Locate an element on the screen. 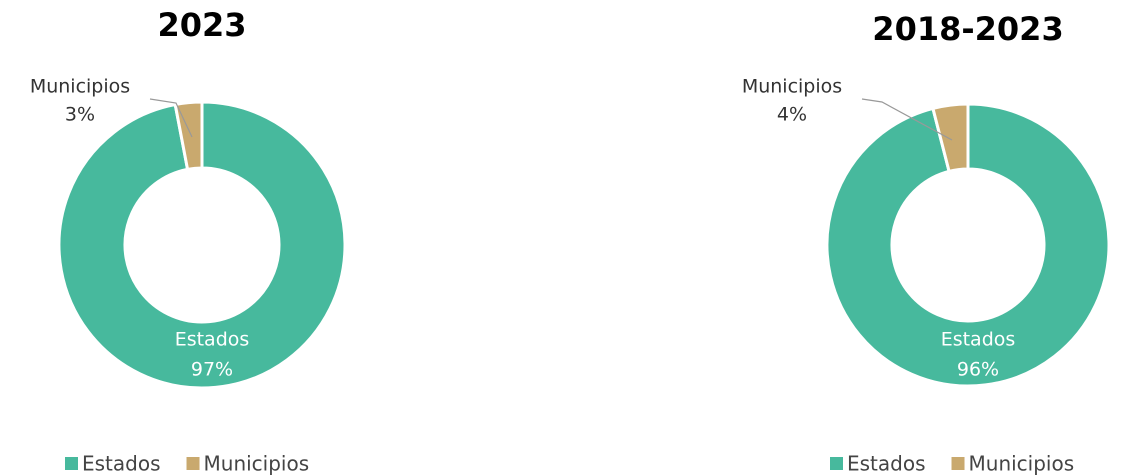 The image size is (1122, 475). data-label-value: 96% is located at coordinates (978, 370).